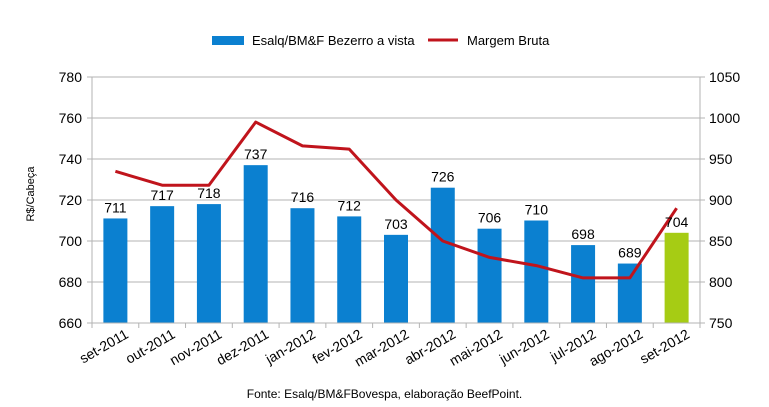  What do you see at coordinates (677, 222) in the screenshot?
I see `bar-value-label: 704` at bounding box center [677, 222].